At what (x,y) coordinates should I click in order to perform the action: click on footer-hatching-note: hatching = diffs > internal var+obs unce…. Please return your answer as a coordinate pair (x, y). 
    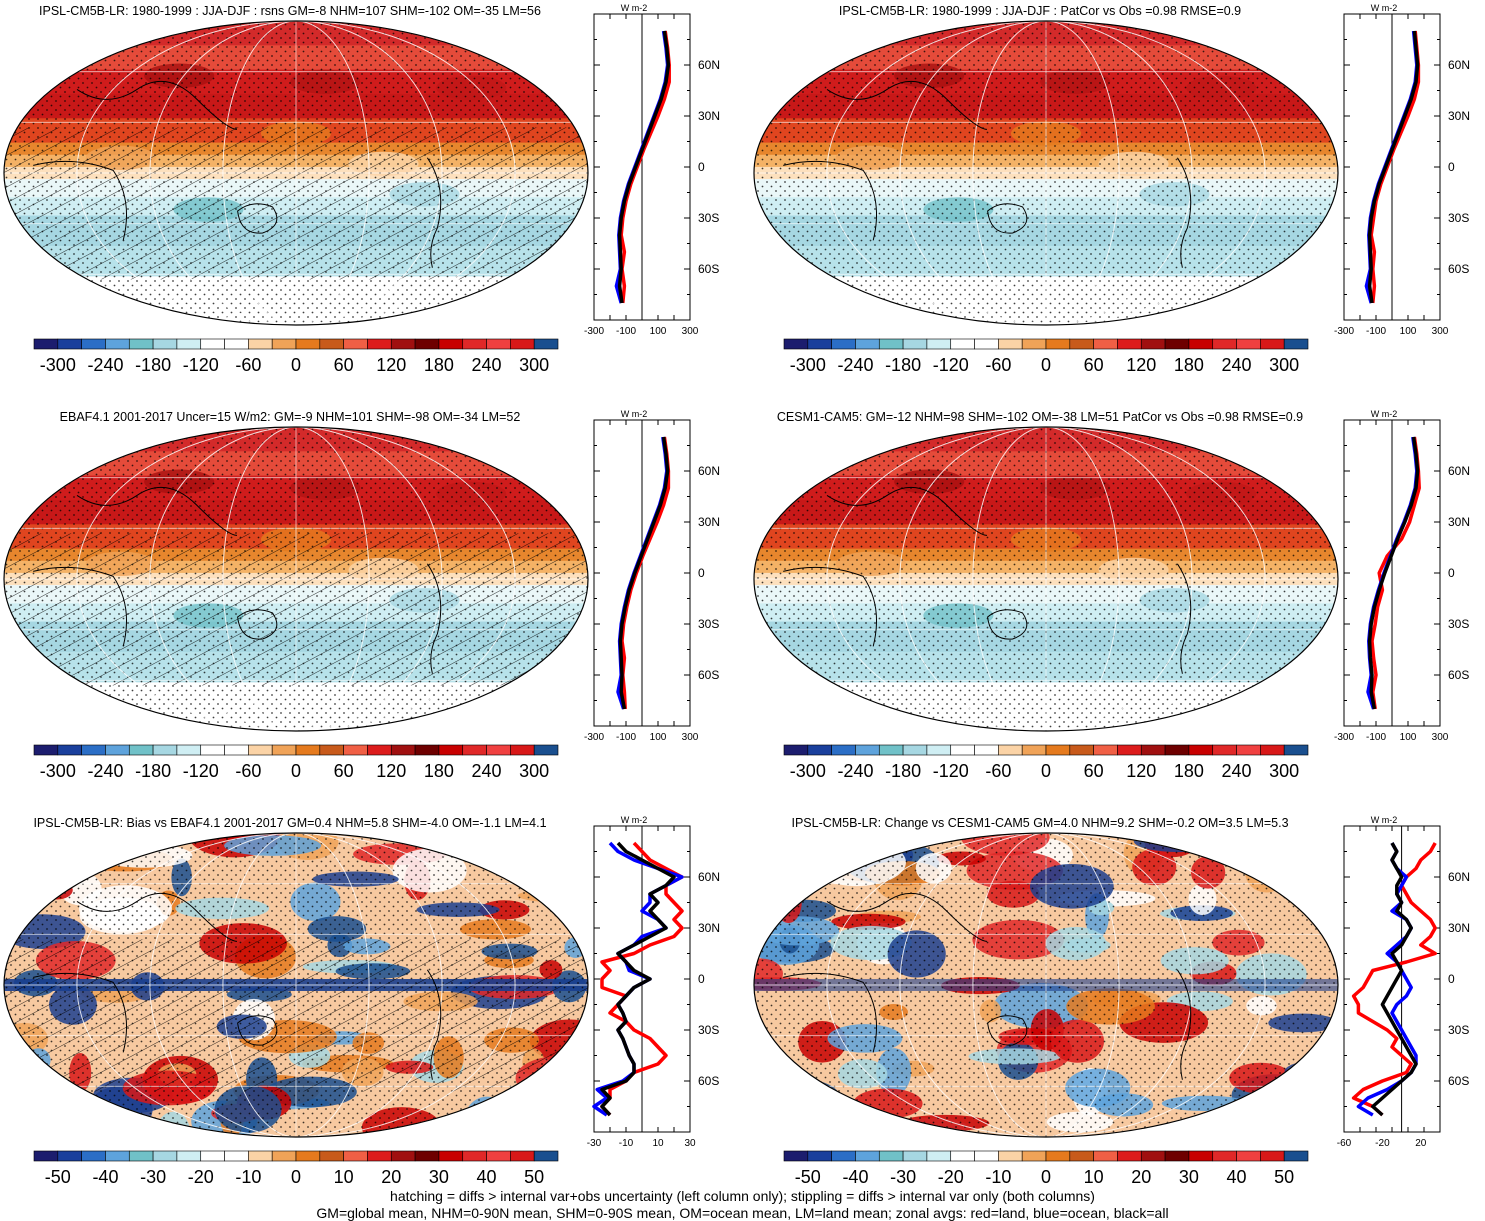
    Looking at the image, I should click on (742, 1196).